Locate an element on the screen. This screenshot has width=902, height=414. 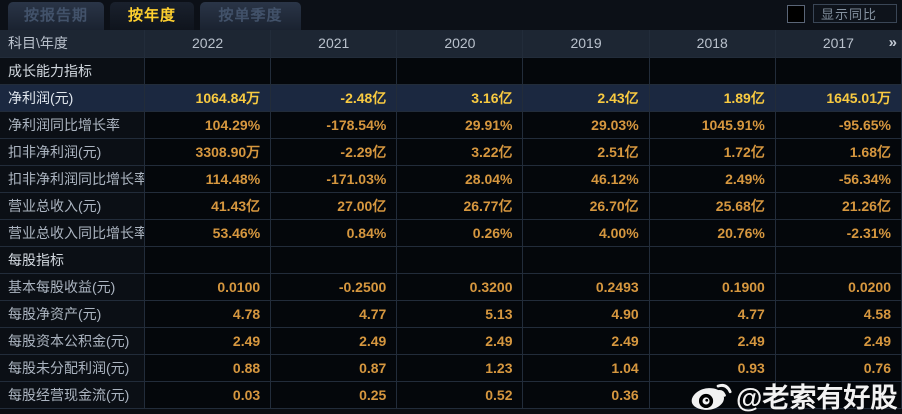
row-value-cell: 26.70亿 is located at coordinates (586, 206).